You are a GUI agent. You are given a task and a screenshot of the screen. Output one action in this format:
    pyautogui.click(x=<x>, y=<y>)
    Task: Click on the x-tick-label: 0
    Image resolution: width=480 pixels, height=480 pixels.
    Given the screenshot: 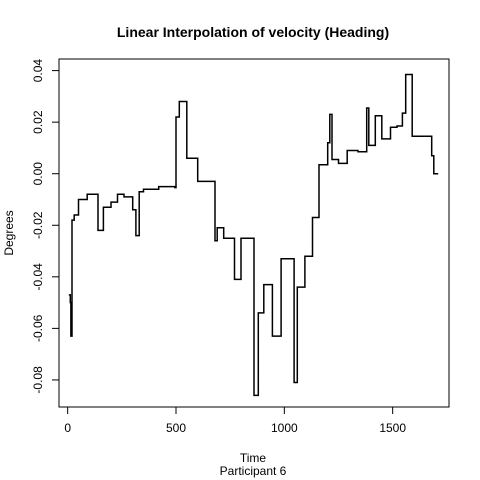 What is the action you would take?
    pyautogui.click(x=67, y=428)
    